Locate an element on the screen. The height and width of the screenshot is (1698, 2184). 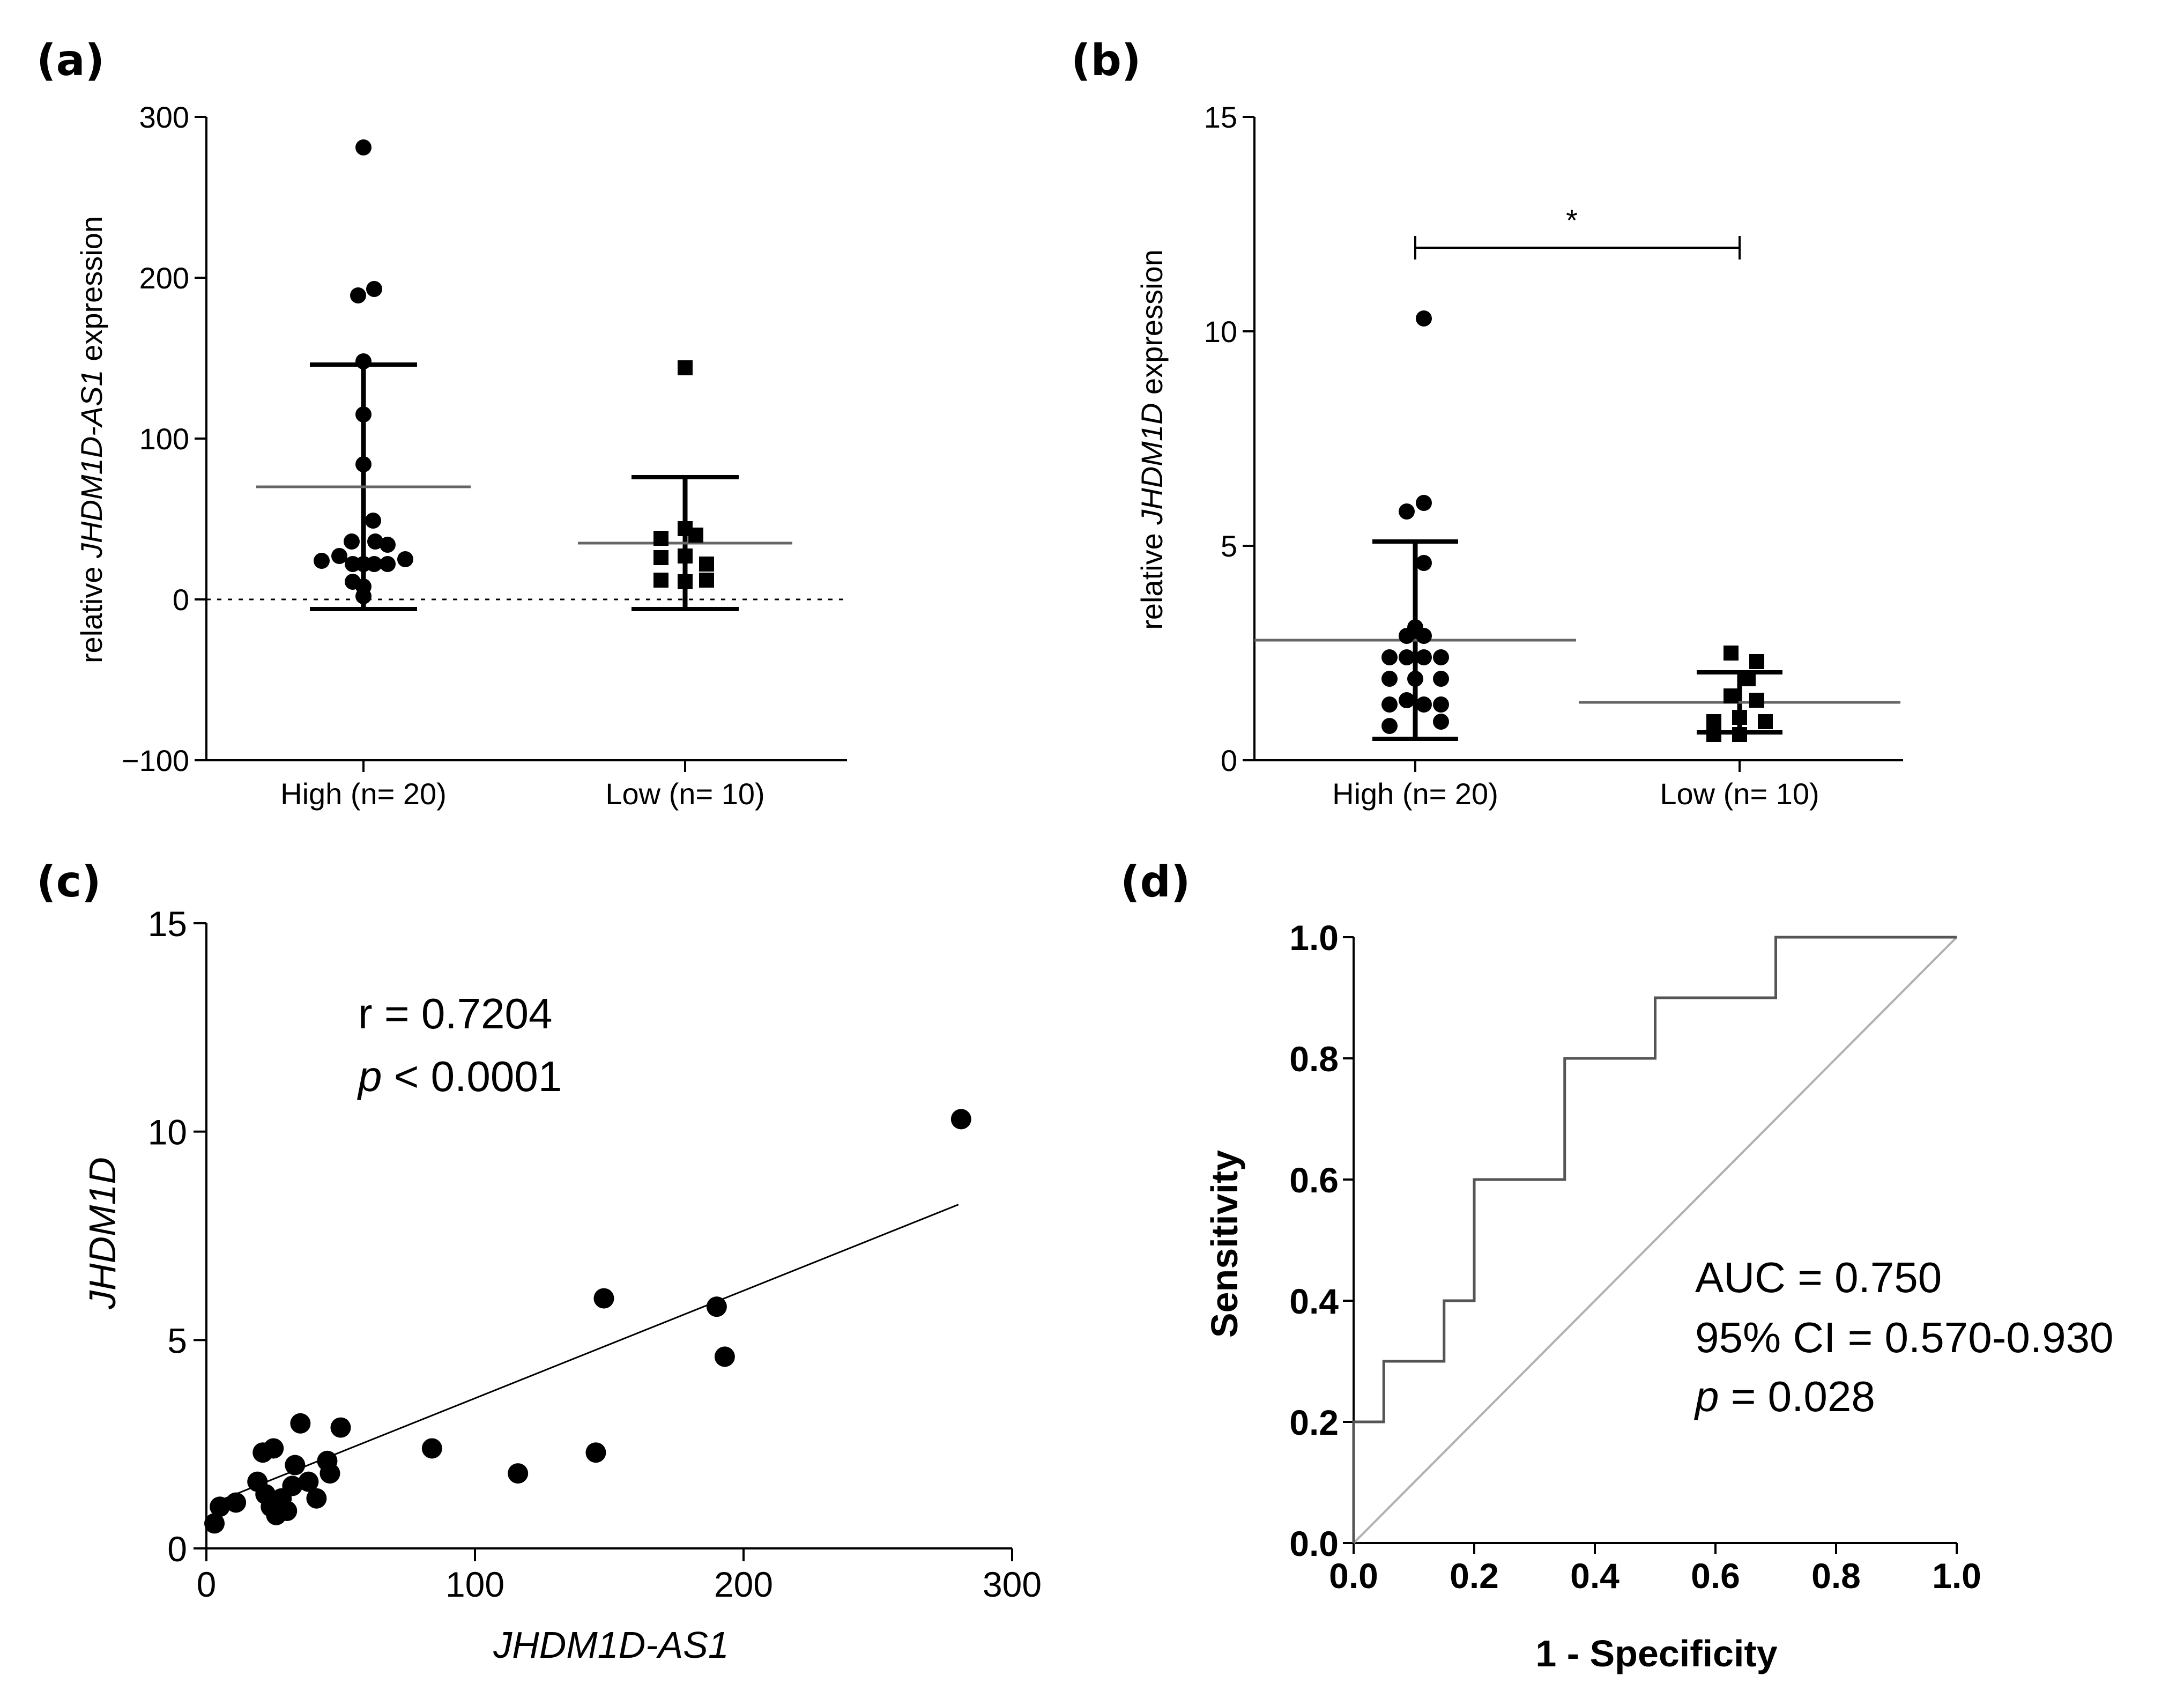
panel-d-label: (d) is located at coordinates (1155, 882).